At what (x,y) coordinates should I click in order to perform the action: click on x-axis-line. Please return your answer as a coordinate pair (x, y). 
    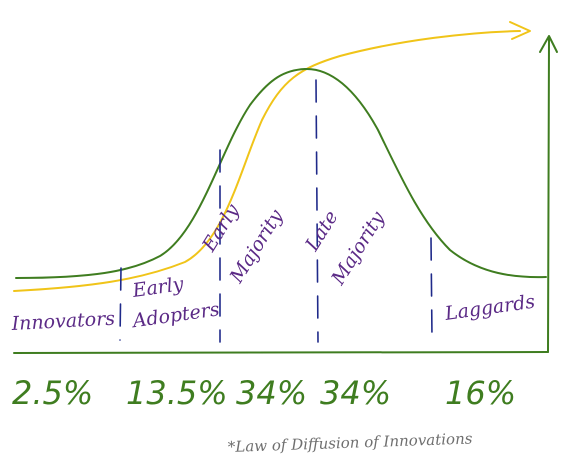
    Looking at the image, I should click on (281, 352).